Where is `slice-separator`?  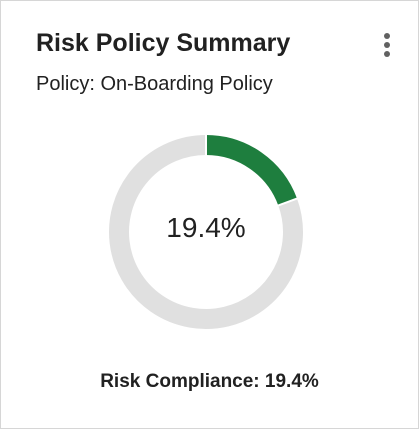 slice-separator is located at coordinates (287, 202).